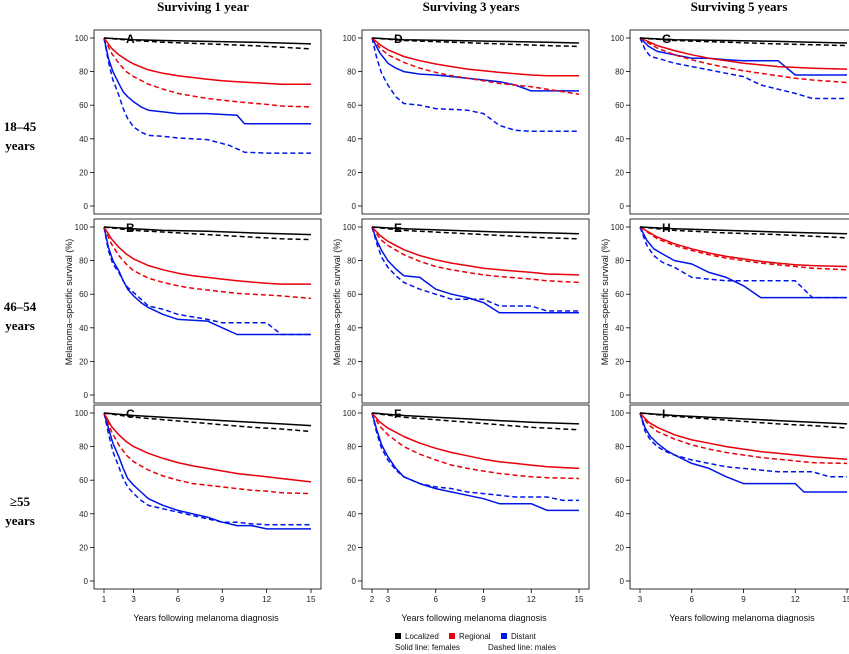 Image resolution: width=849 pixels, height=654 pixels. Describe the element at coordinates (742, 618) in the screenshot. I see `x-axis-title-col3: Years following melanoma diagnosis` at that location.